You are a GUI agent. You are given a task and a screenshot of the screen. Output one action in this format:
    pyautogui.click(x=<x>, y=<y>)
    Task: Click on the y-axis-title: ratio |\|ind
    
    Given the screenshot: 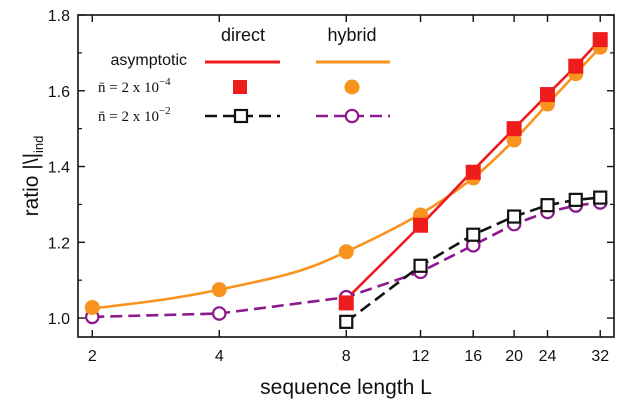 What is the action you would take?
    pyautogui.click(x=33, y=176)
    